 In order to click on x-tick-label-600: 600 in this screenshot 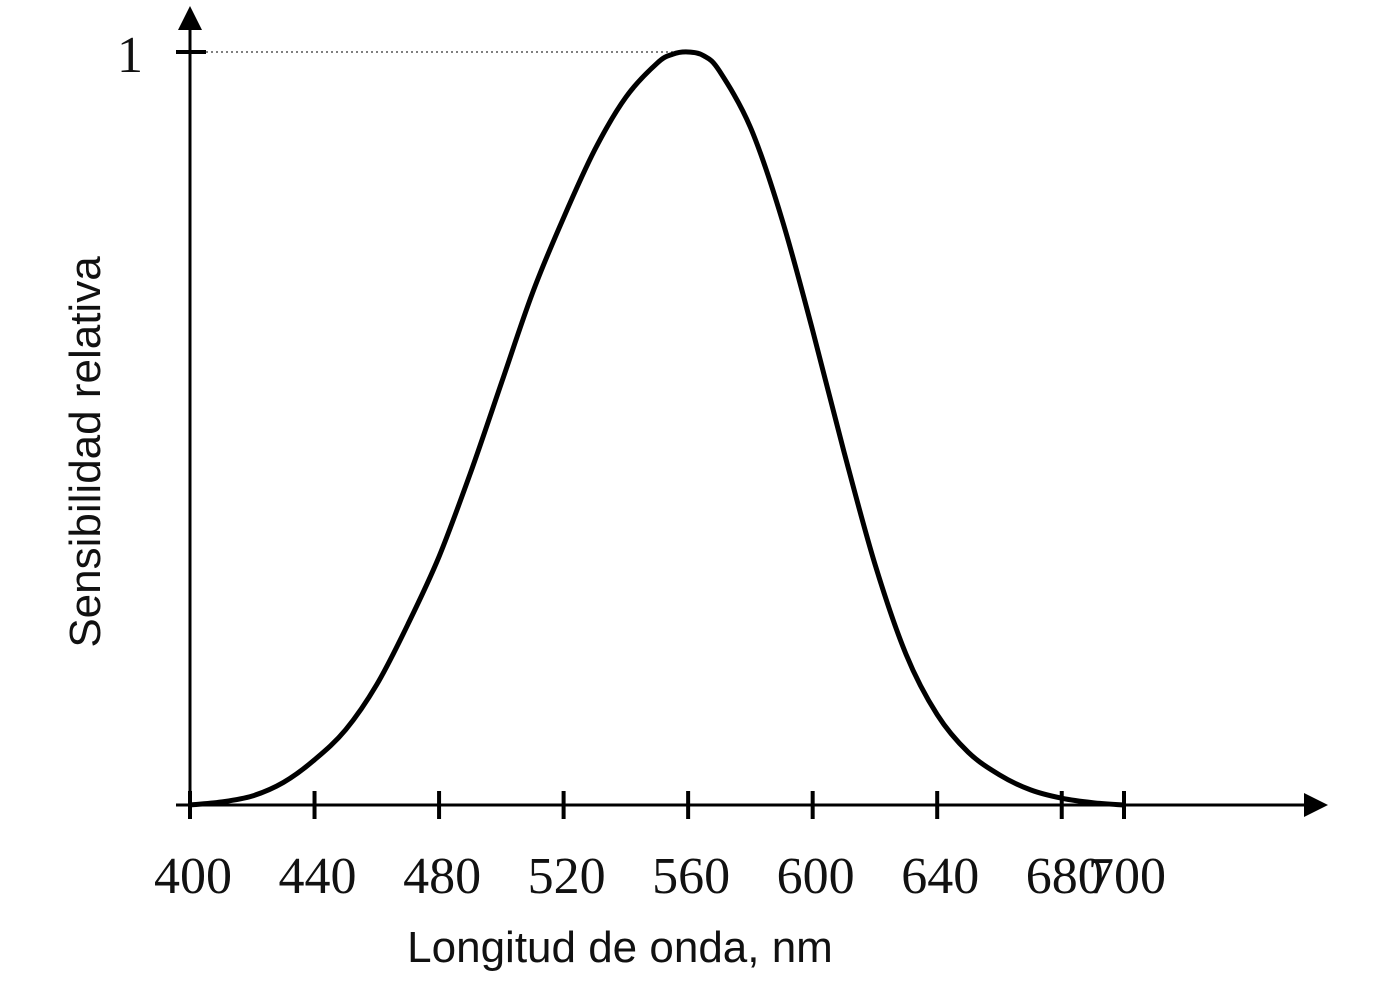, I will do `click(816, 876)`.